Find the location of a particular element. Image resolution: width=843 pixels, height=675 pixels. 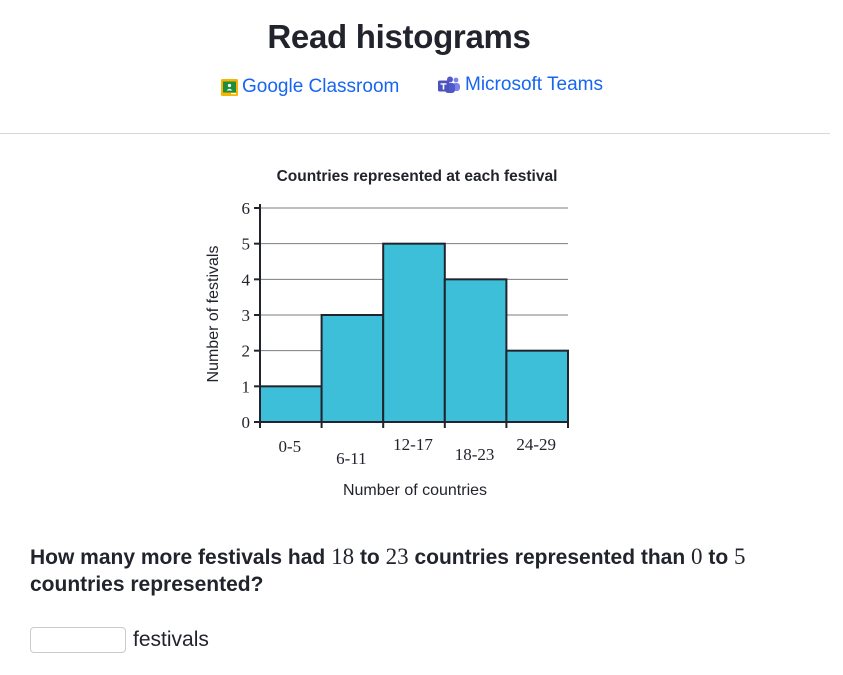

x-axis-label: Number of countries is located at coordinates (415, 490).